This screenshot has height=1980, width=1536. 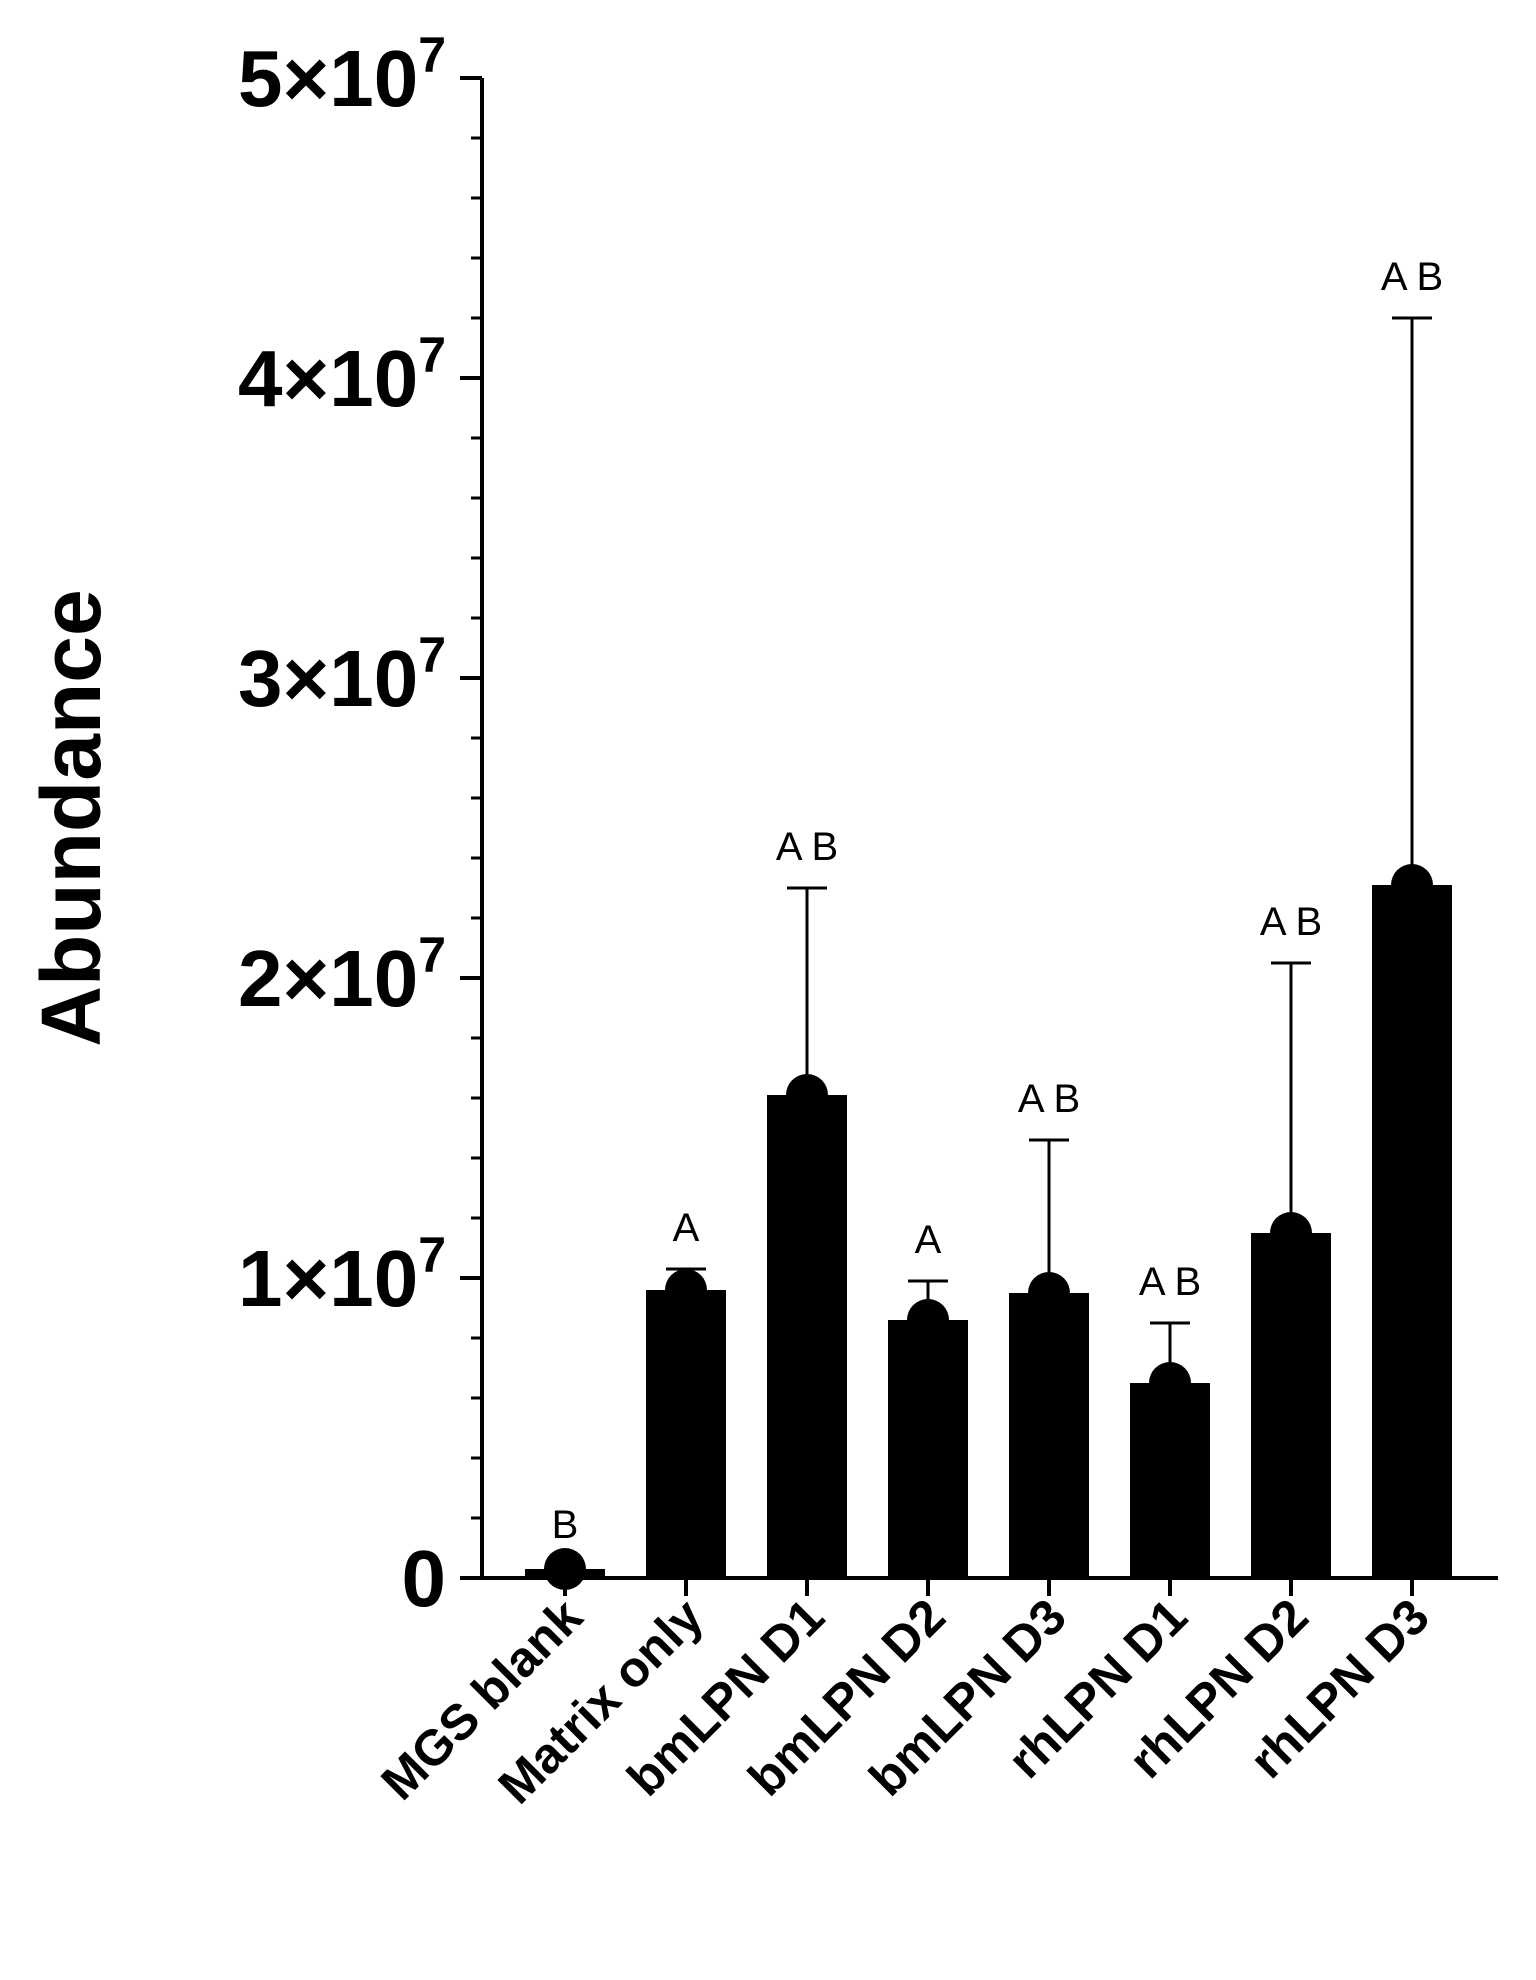 I want to click on significance-label: B, so click(x=565, y=1525).